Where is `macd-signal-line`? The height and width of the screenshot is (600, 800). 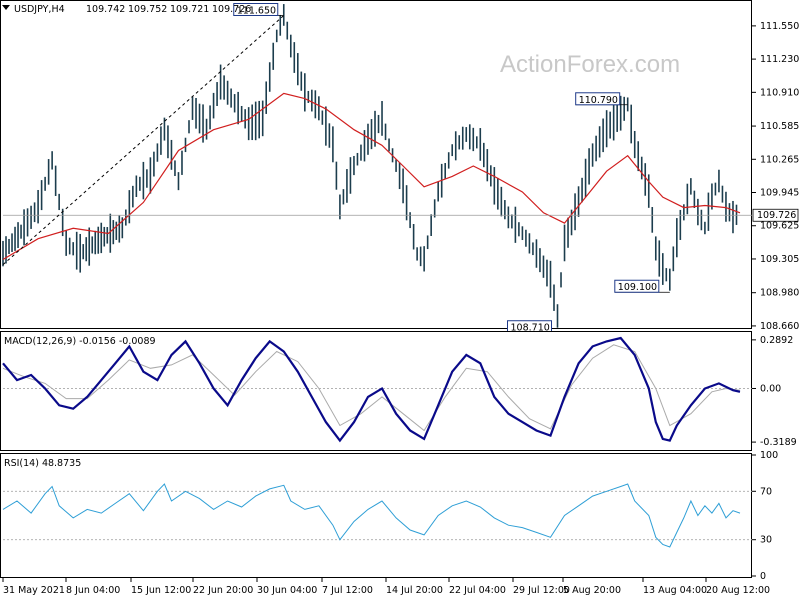
macd-signal-line is located at coordinates (371, 388).